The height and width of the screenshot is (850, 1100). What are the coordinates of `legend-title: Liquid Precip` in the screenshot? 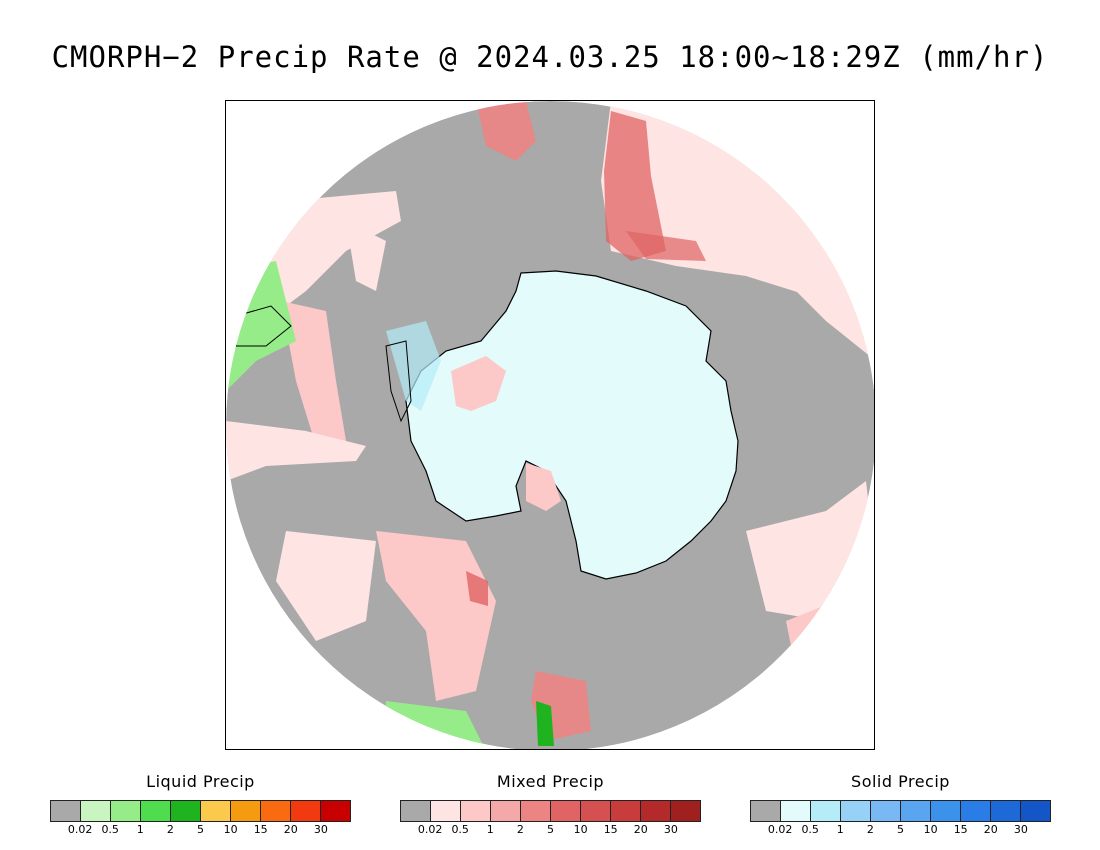 It's located at (200, 781).